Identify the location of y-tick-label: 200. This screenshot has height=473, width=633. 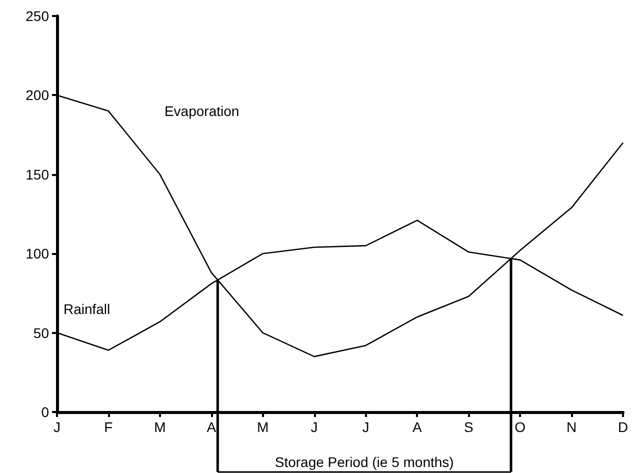
(38, 95).